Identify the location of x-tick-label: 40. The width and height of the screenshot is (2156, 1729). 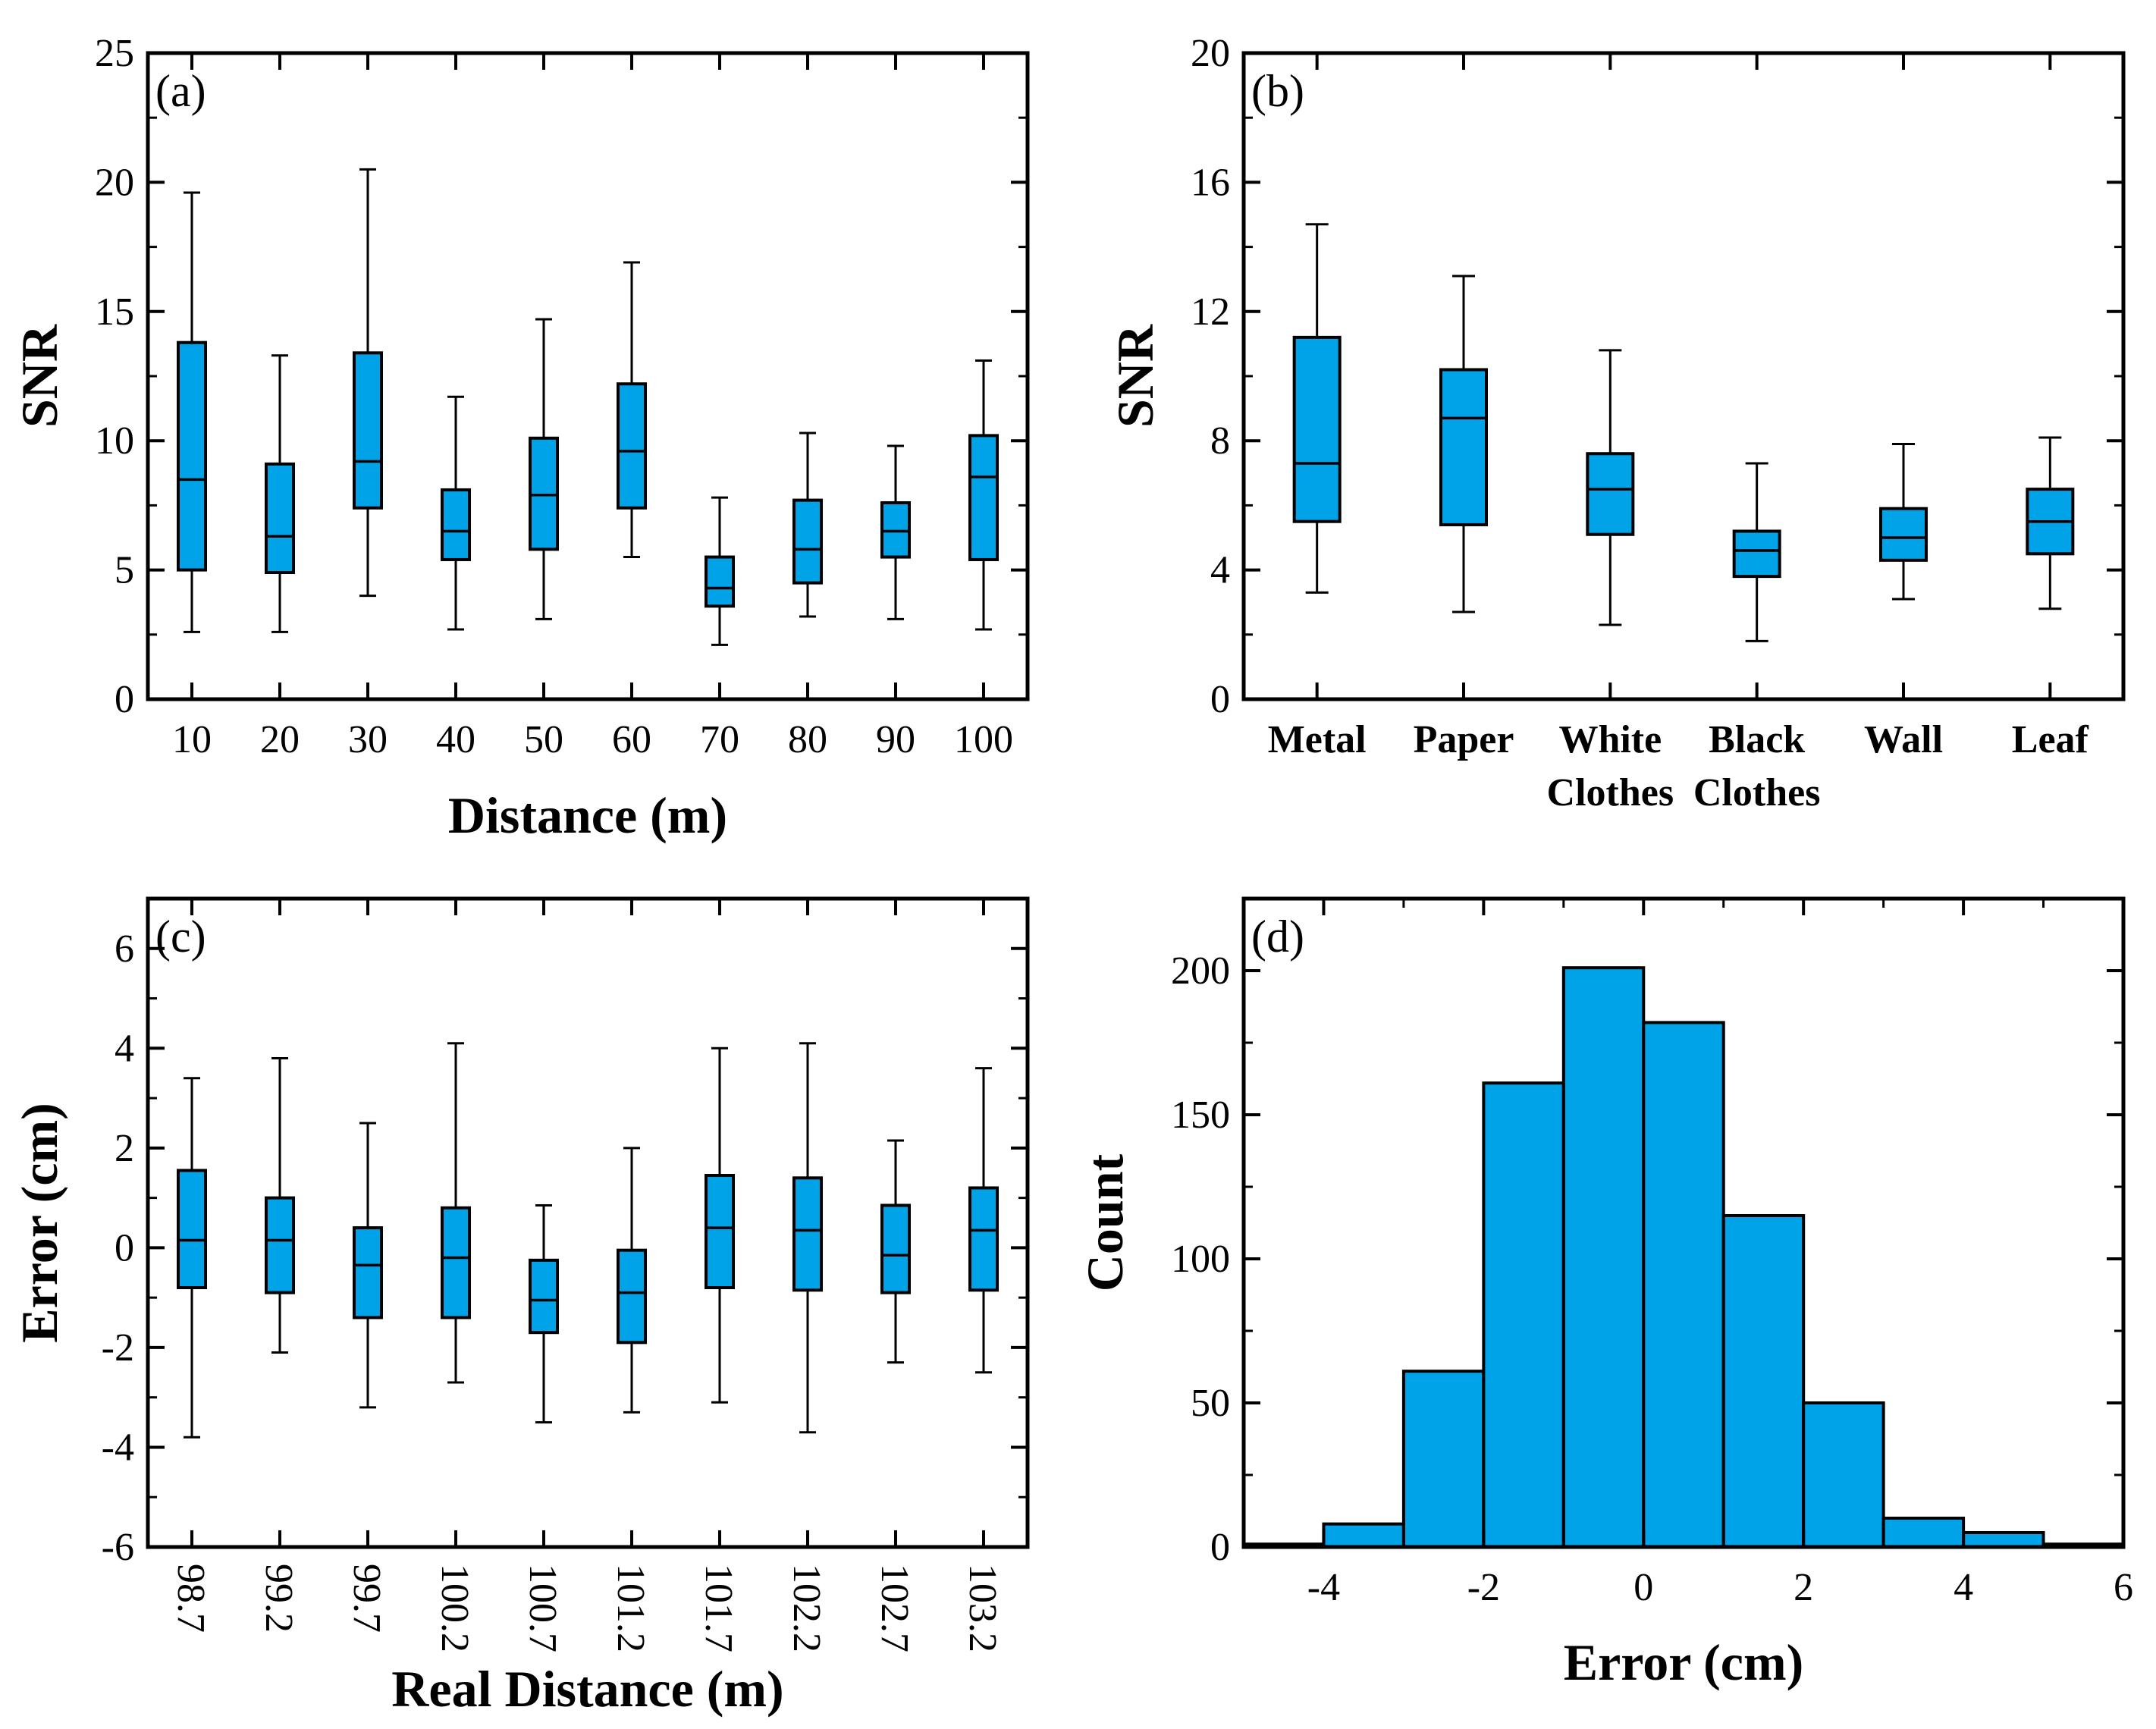
(455, 739).